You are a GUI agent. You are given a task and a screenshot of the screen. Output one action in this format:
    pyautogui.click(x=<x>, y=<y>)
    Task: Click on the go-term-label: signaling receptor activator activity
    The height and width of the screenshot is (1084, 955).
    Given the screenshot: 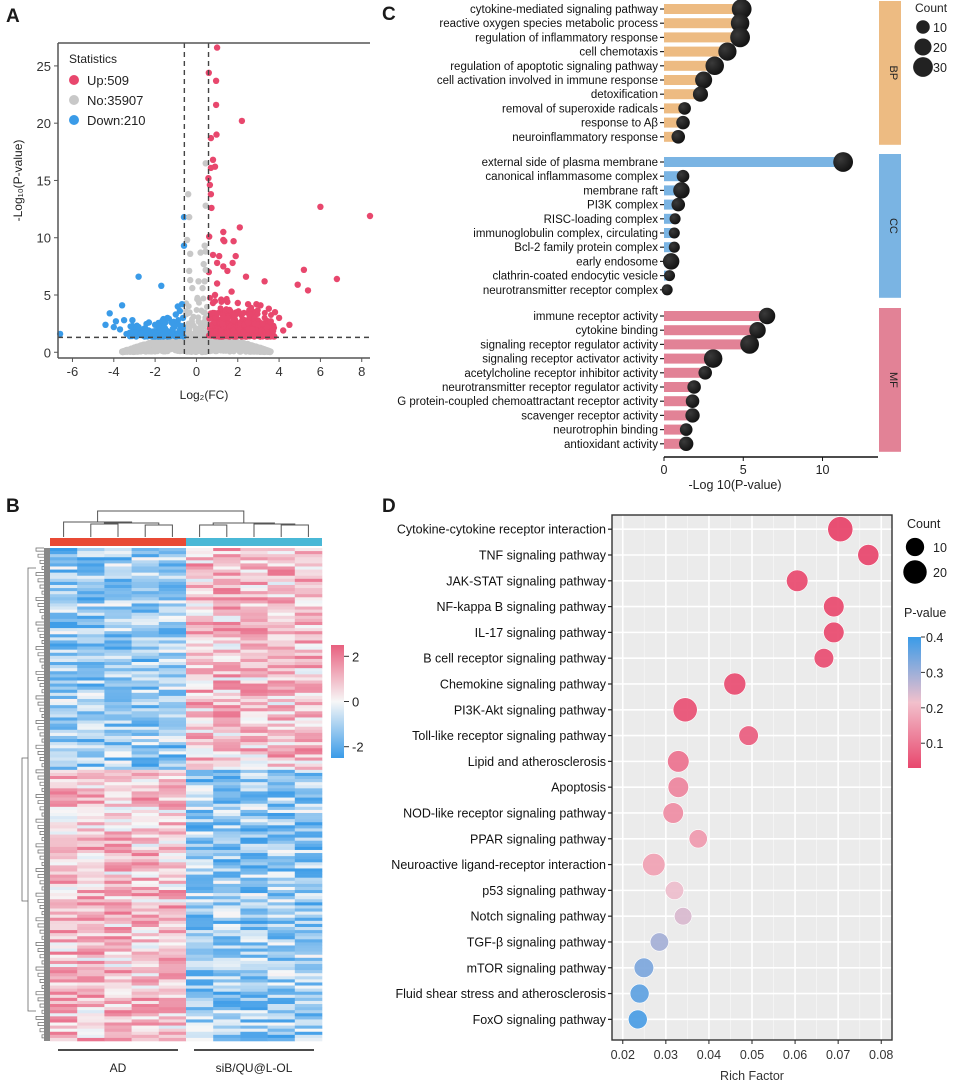 What is the action you would take?
    pyautogui.click(x=570, y=360)
    